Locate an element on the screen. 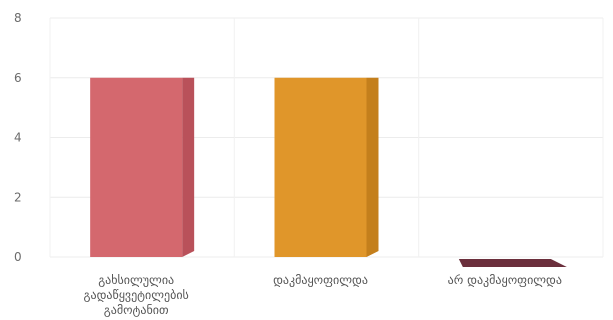 The width and height of the screenshot is (613, 320). x-category-label: გახსილულია is located at coordinates (136, 280).